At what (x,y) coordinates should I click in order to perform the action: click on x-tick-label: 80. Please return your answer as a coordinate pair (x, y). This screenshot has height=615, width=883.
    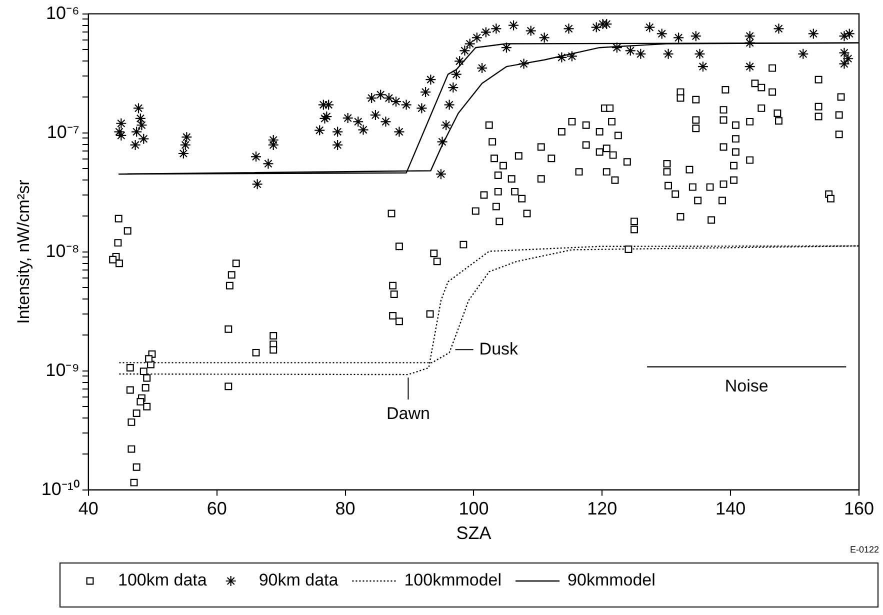
    Looking at the image, I should click on (345, 508).